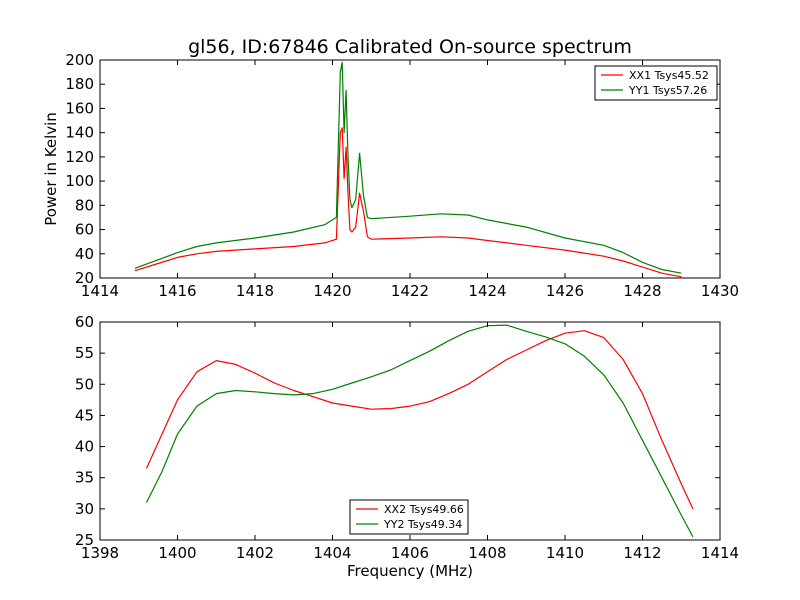  Describe the element at coordinates (669, 75) in the screenshot. I see `legend-entry: XX1 Tsys45.52` at that location.